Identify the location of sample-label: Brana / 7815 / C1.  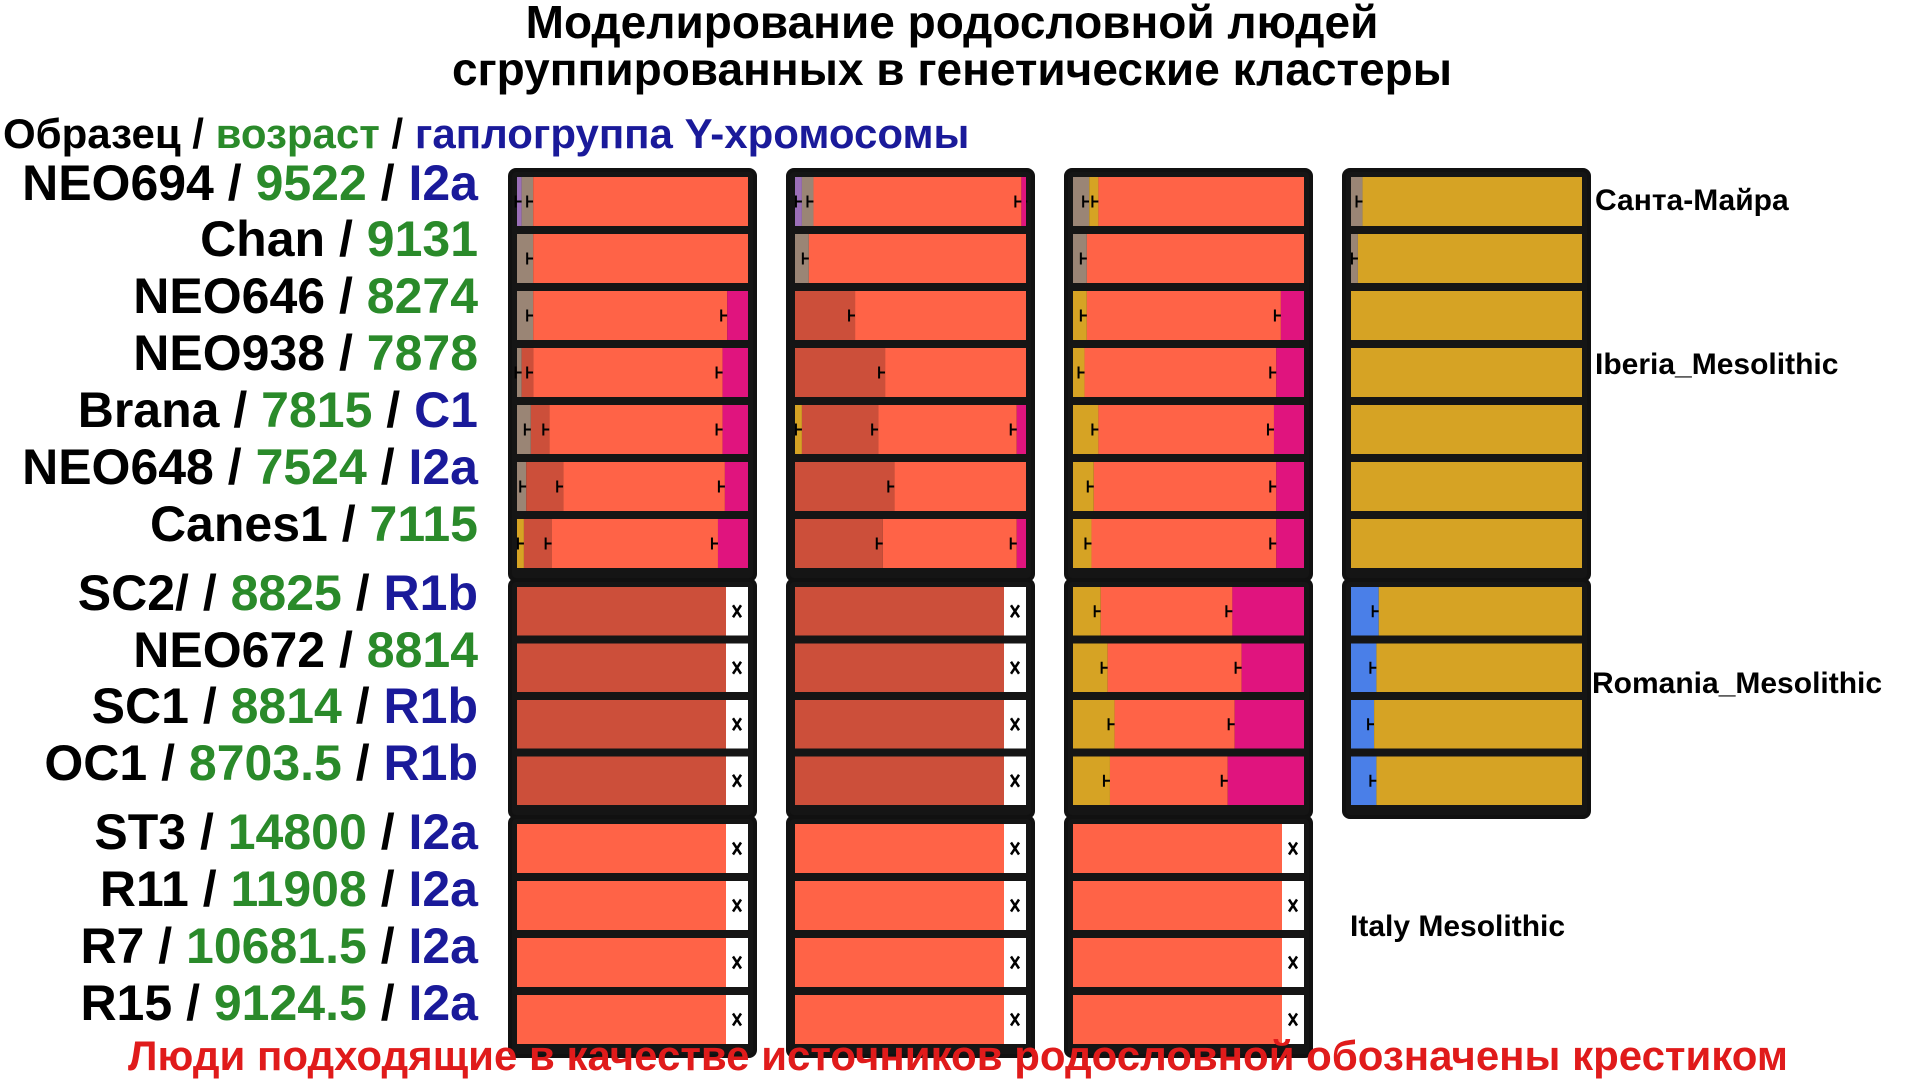
(278, 410).